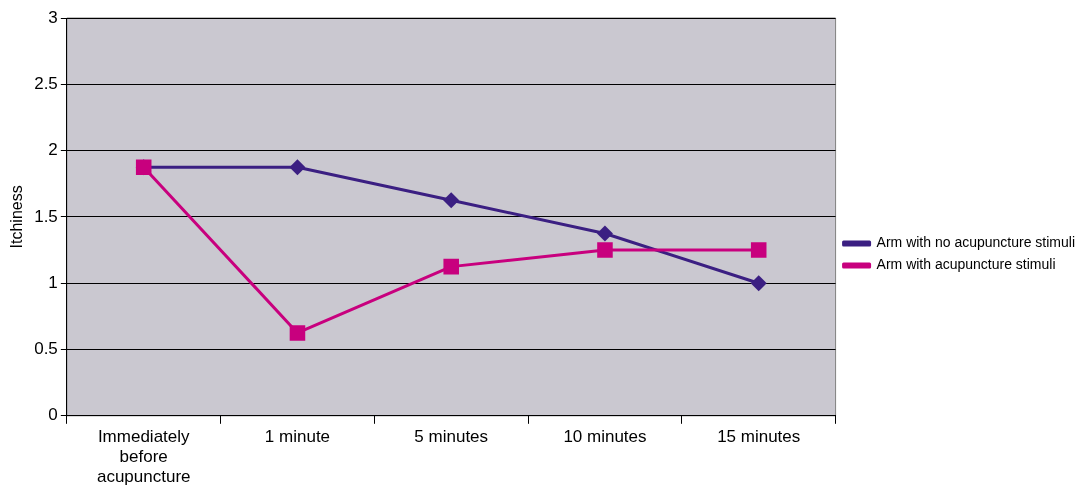 The width and height of the screenshot is (1089, 495). I want to click on y-axis-title: Itchiness, so click(17, 217).